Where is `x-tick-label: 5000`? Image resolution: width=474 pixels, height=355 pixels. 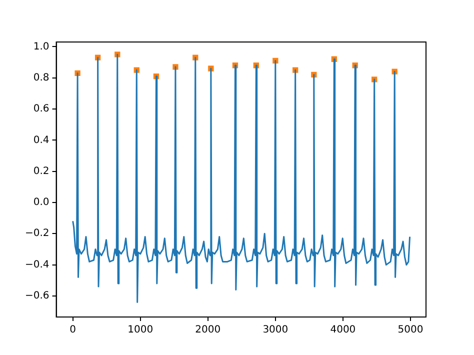 x-tick-label: 5000 is located at coordinates (411, 330).